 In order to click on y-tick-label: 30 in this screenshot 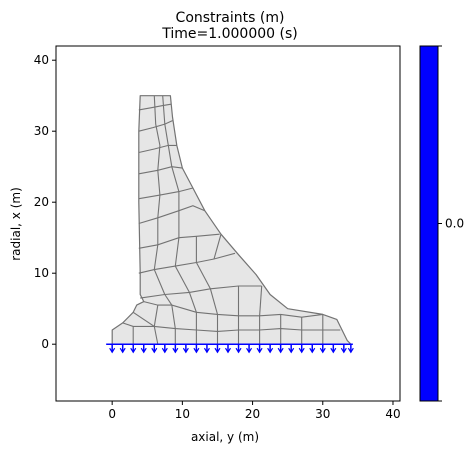, I will do `click(41, 131)`.